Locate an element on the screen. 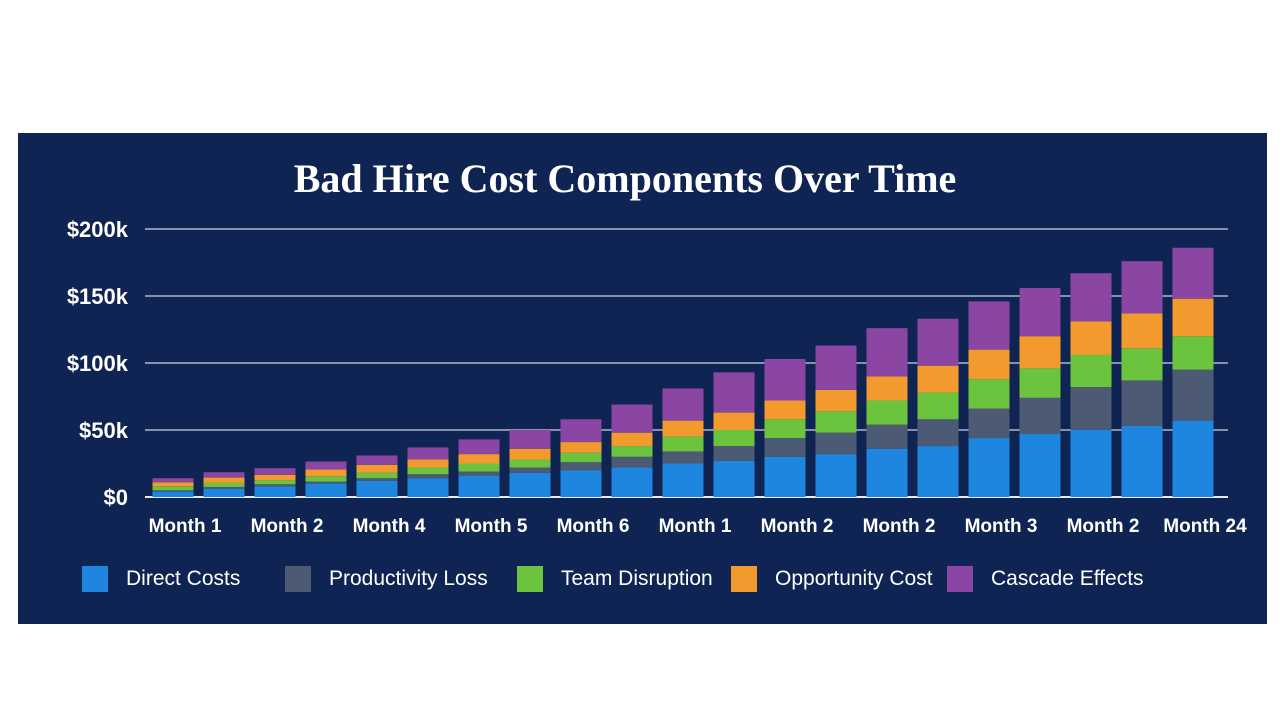 The height and width of the screenshot is (720, 1280). legend-item: Direct Costs is located at coordinates (161, 579).